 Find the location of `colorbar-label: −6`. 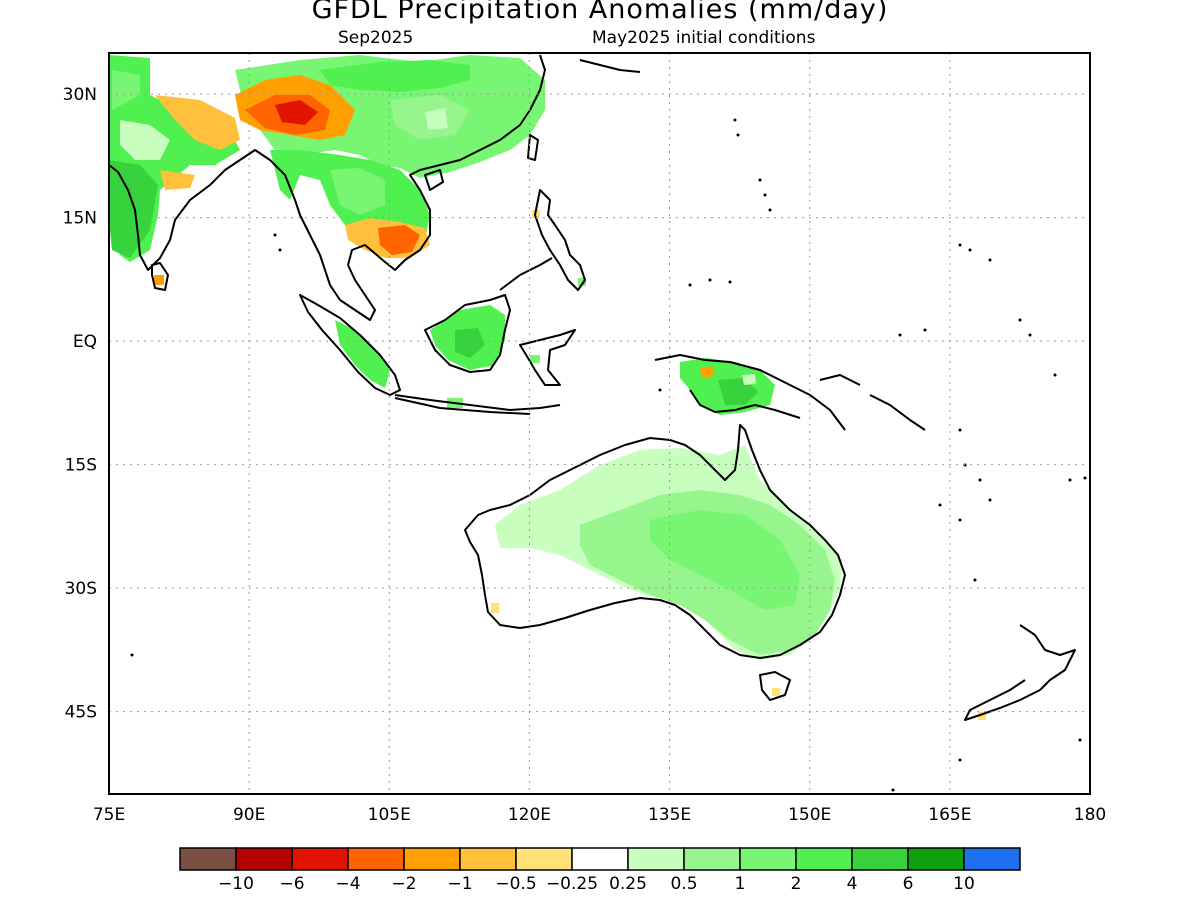

colorbar-label: −6 is located at coordinates (291, 884).